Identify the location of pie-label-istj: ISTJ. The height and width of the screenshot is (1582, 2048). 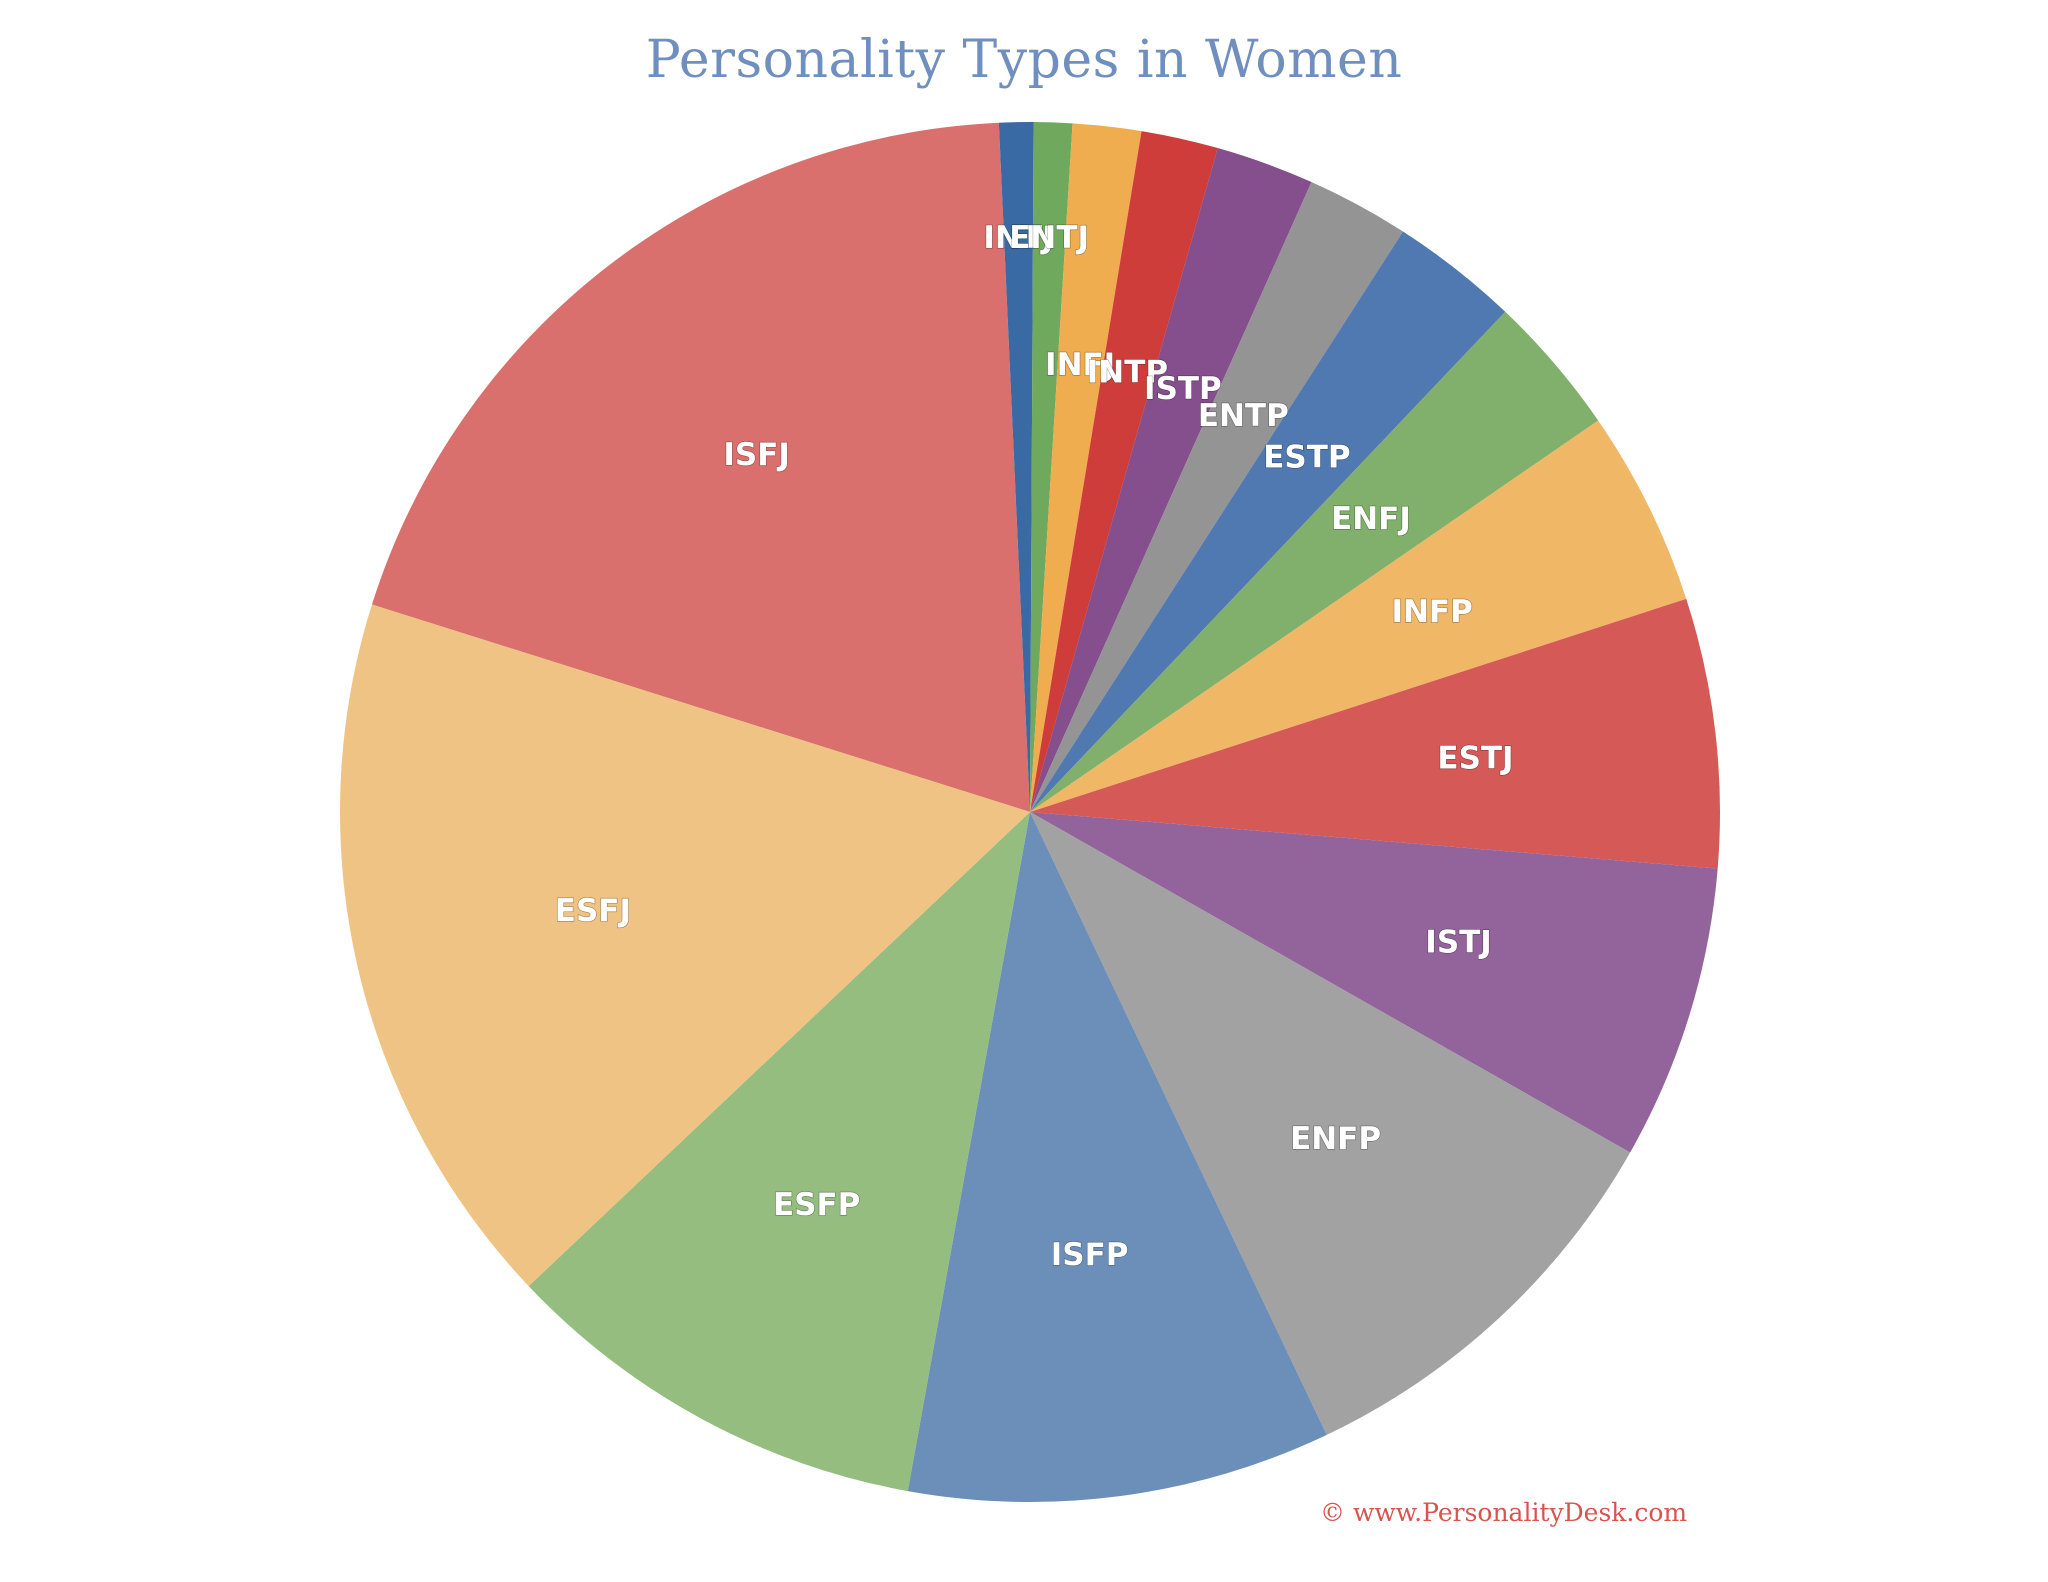
(1458, 943).